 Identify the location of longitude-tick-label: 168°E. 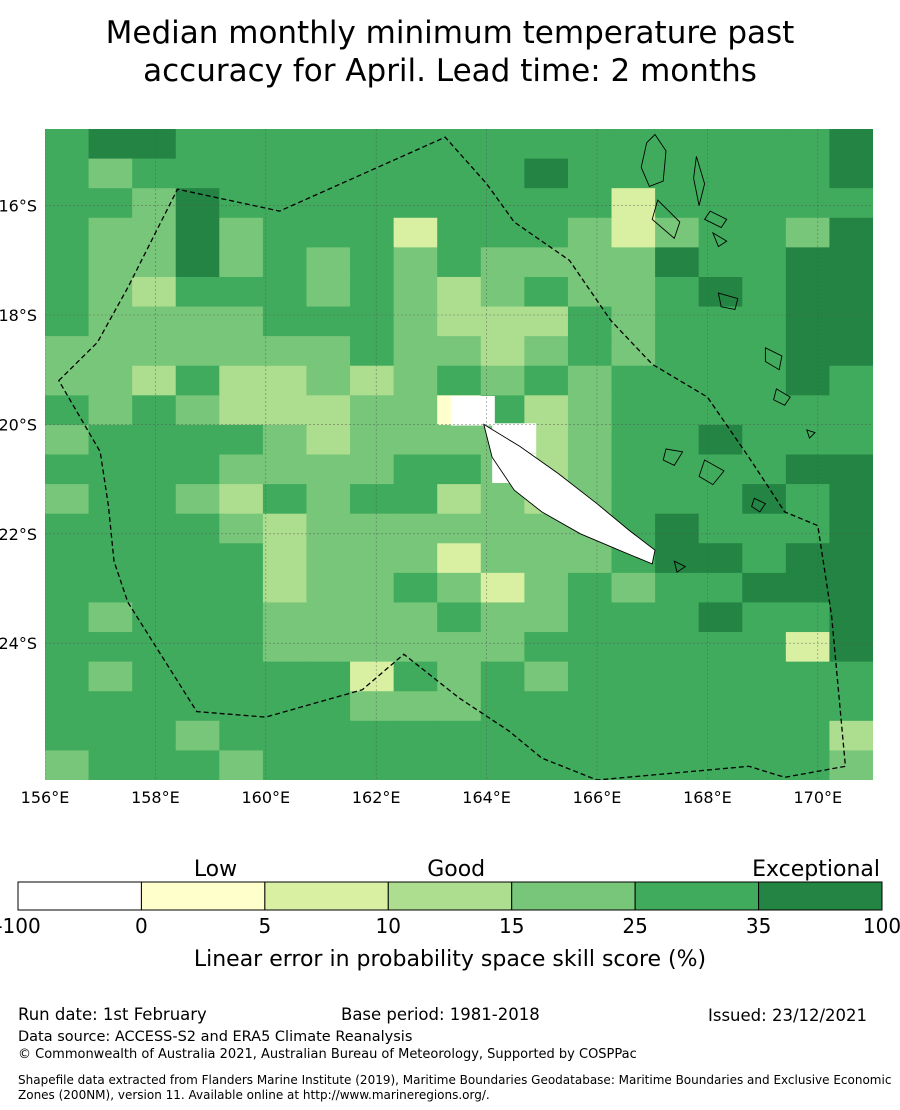
(707, 797).